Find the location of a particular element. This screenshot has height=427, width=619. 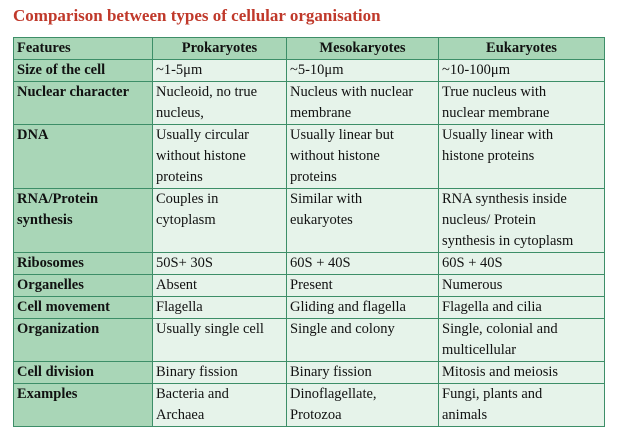

cell-line: nucleus/ Protein is located at coordinates (489, 220).